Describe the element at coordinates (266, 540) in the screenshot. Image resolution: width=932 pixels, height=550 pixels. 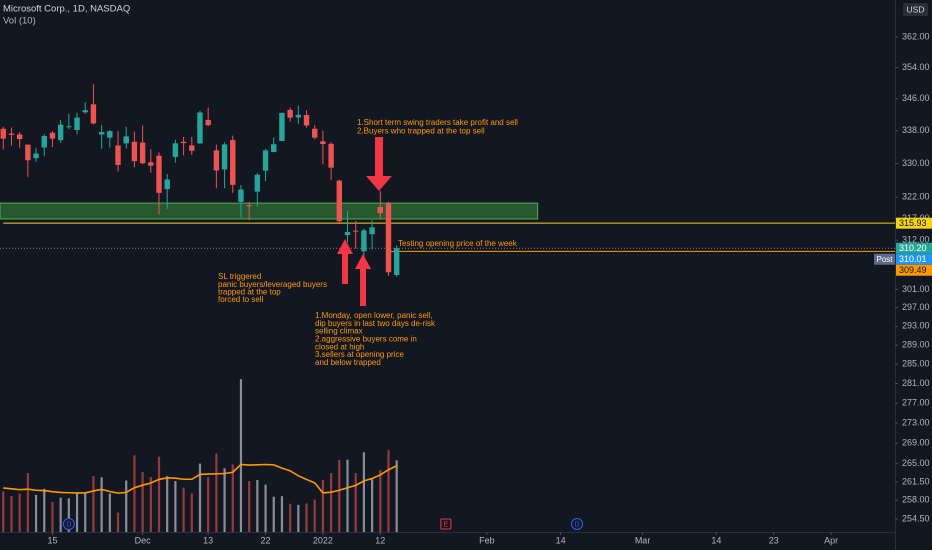
I see `x-tick-label: 22` at that location.